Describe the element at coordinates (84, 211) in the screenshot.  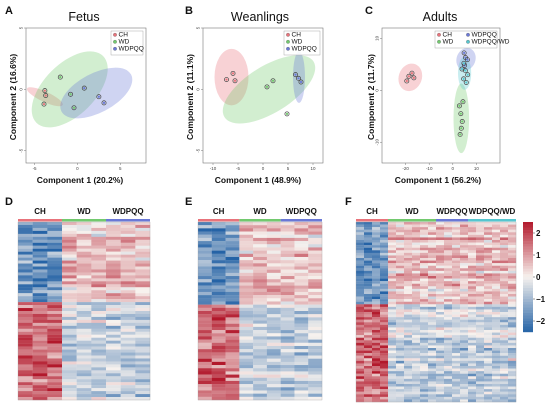
I see `group-label-wd: WD` at that location.